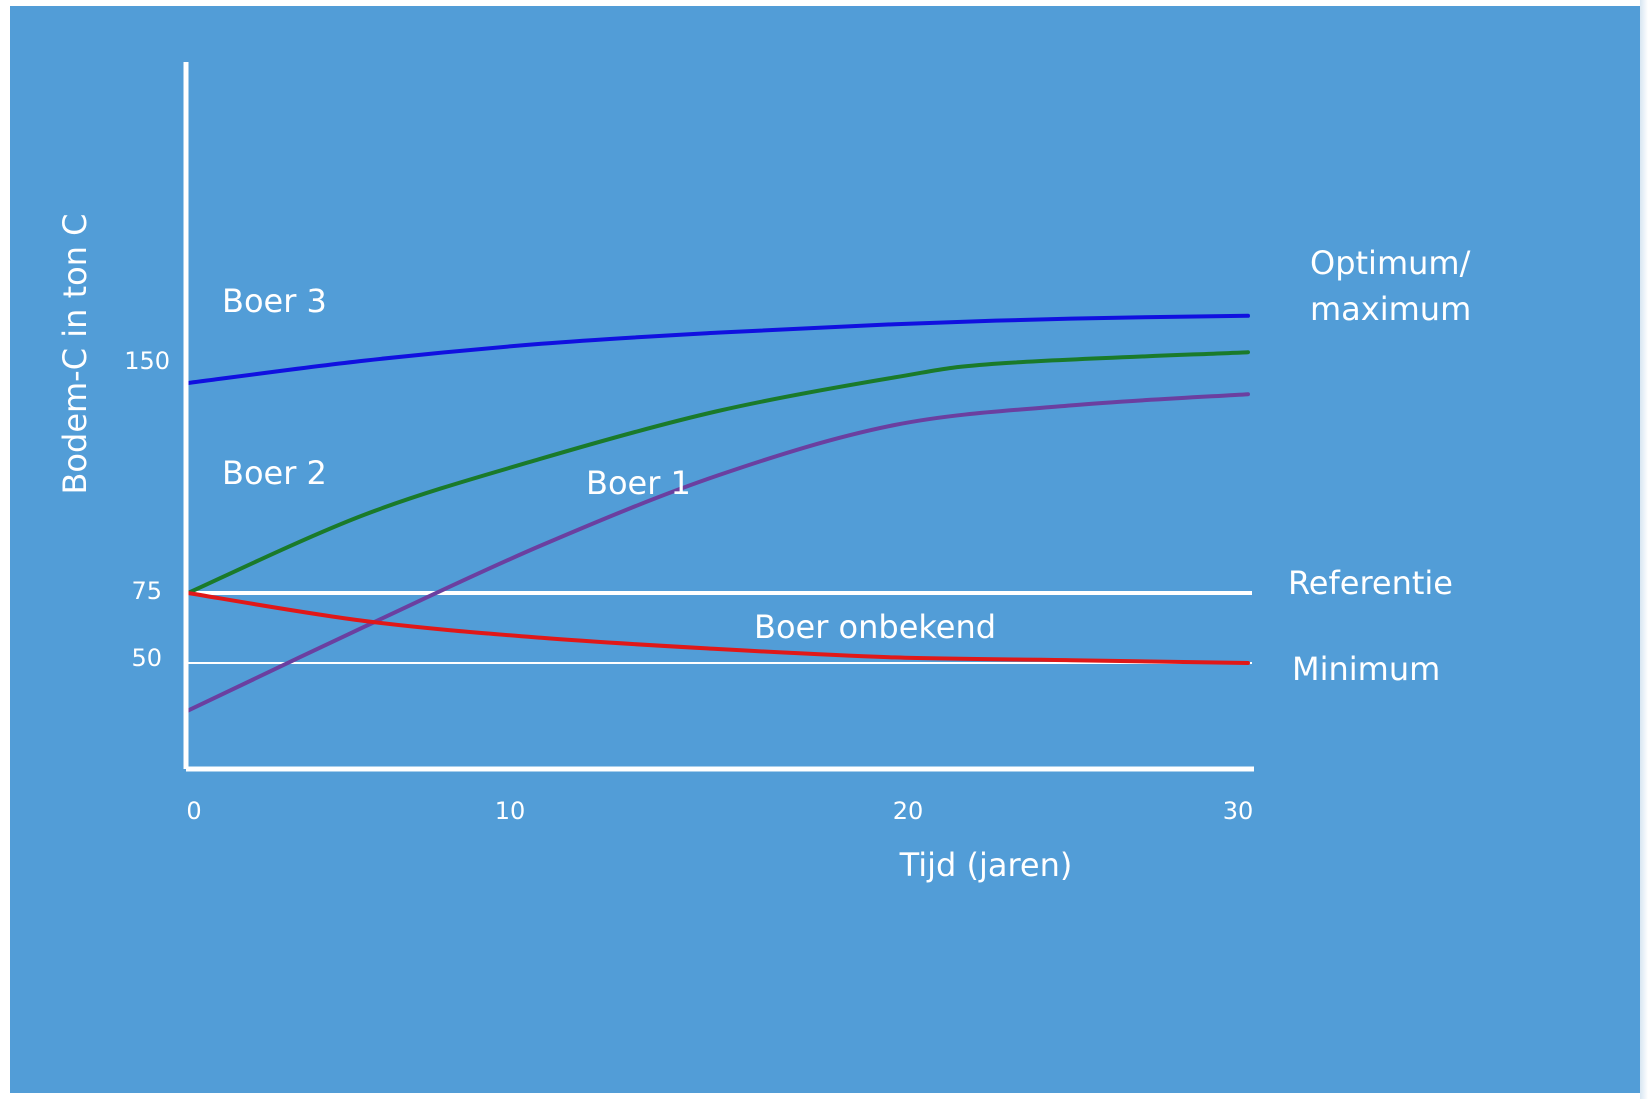 This screenshot has height=1099, width=1648. I want to click on bottom-strip, so click(824, 1096).